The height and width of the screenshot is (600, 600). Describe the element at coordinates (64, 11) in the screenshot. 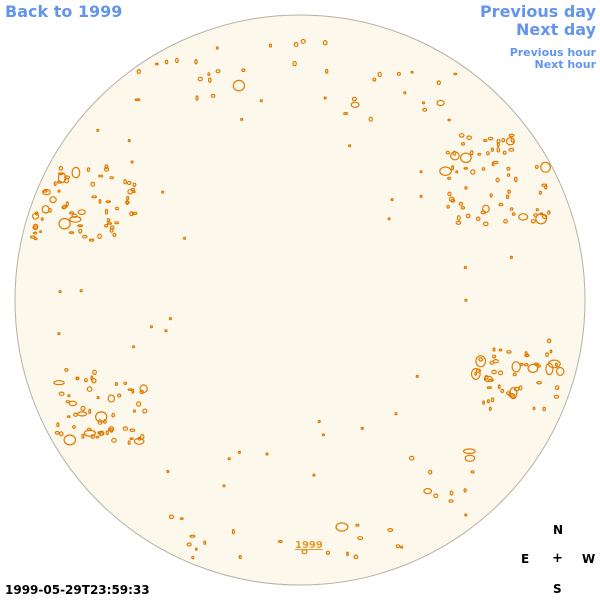

I see `back-to-year-link: Back to 1999` at that location.